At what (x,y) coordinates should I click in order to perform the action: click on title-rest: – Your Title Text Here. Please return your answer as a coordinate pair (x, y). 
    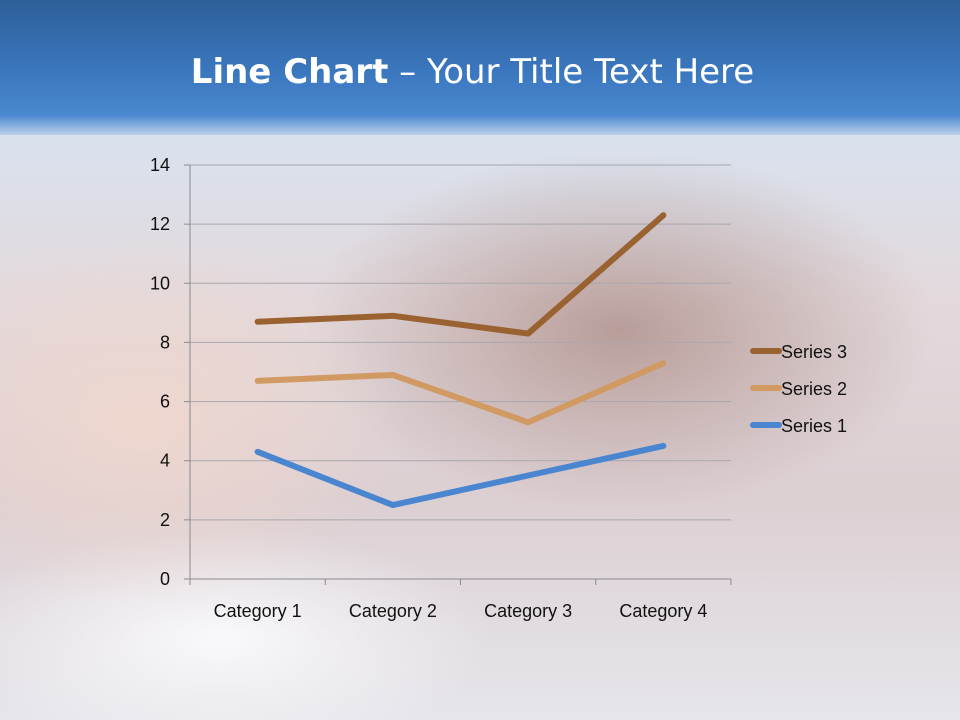
    Looking at the image, I should click on (571, 72).